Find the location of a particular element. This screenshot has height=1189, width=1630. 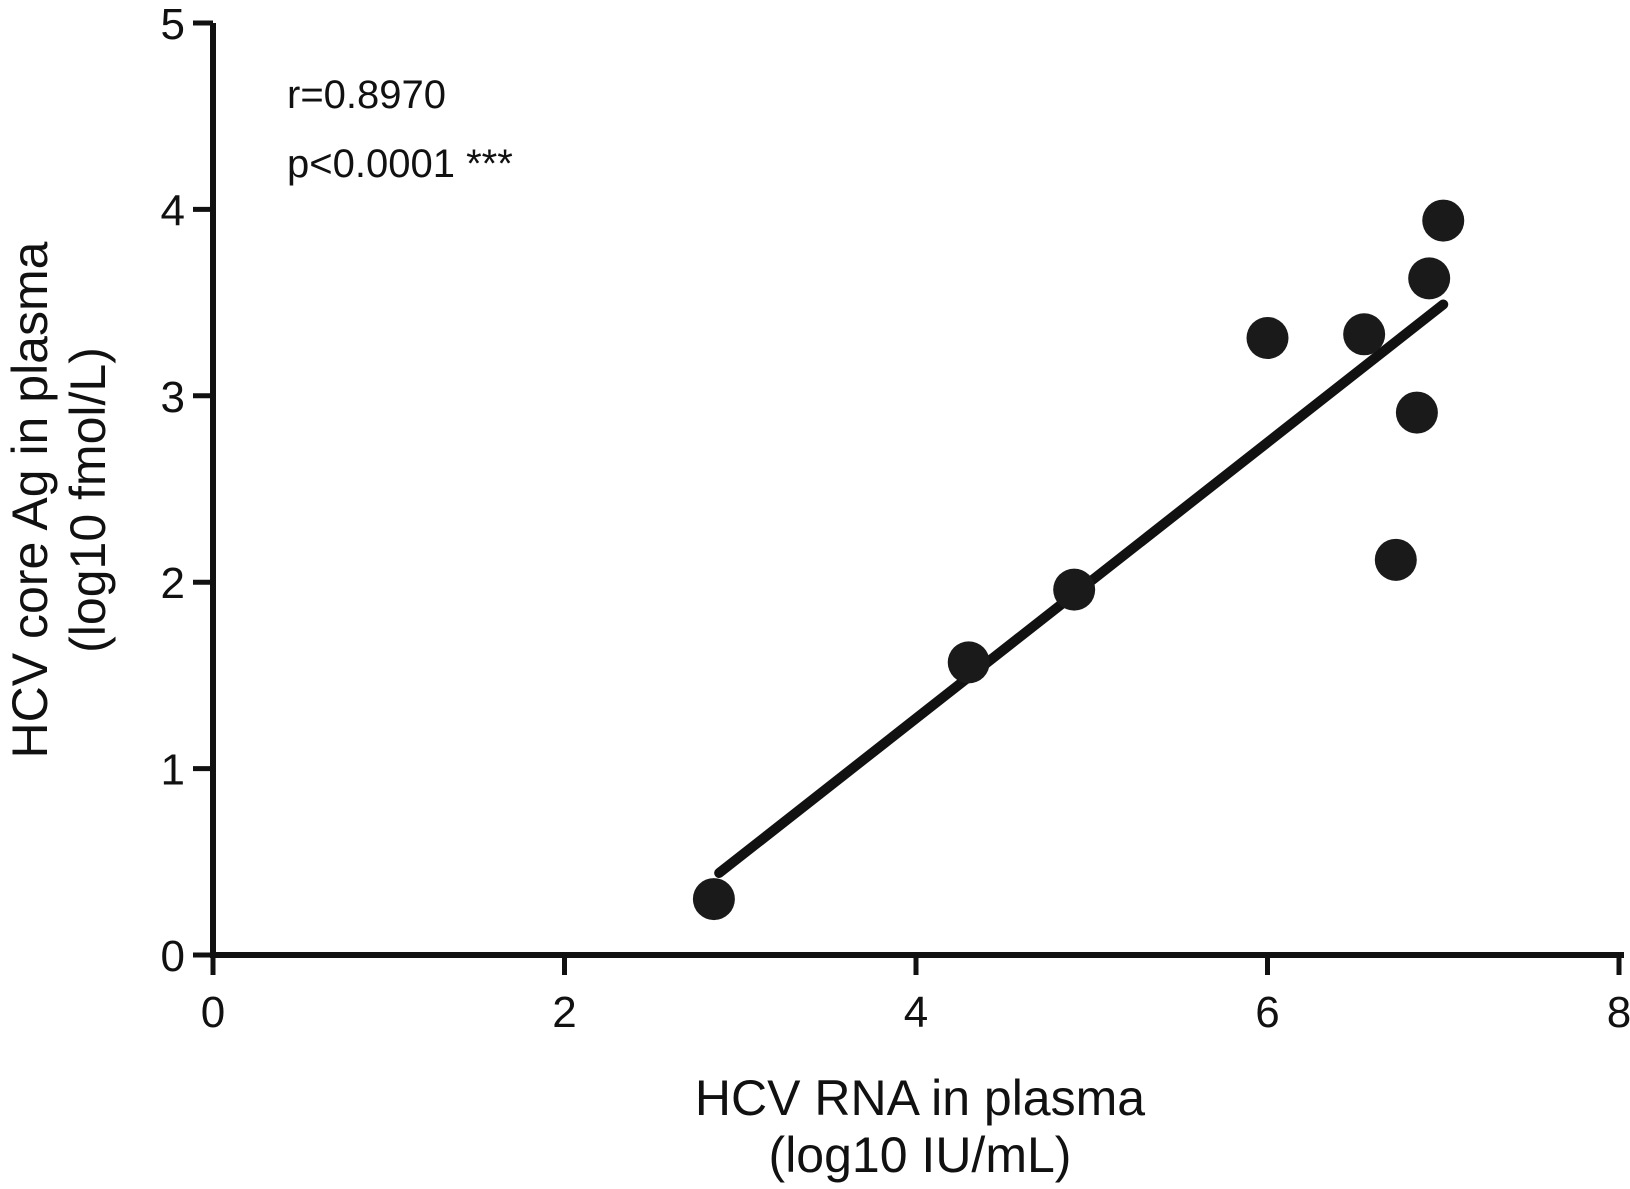

y-axis-title-line1: HCV core Ag in plasma is located at coordinates (30, 499).